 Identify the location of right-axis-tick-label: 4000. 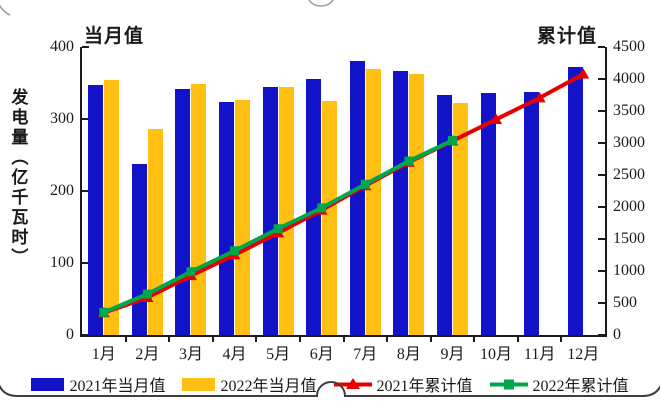
(629, 78).